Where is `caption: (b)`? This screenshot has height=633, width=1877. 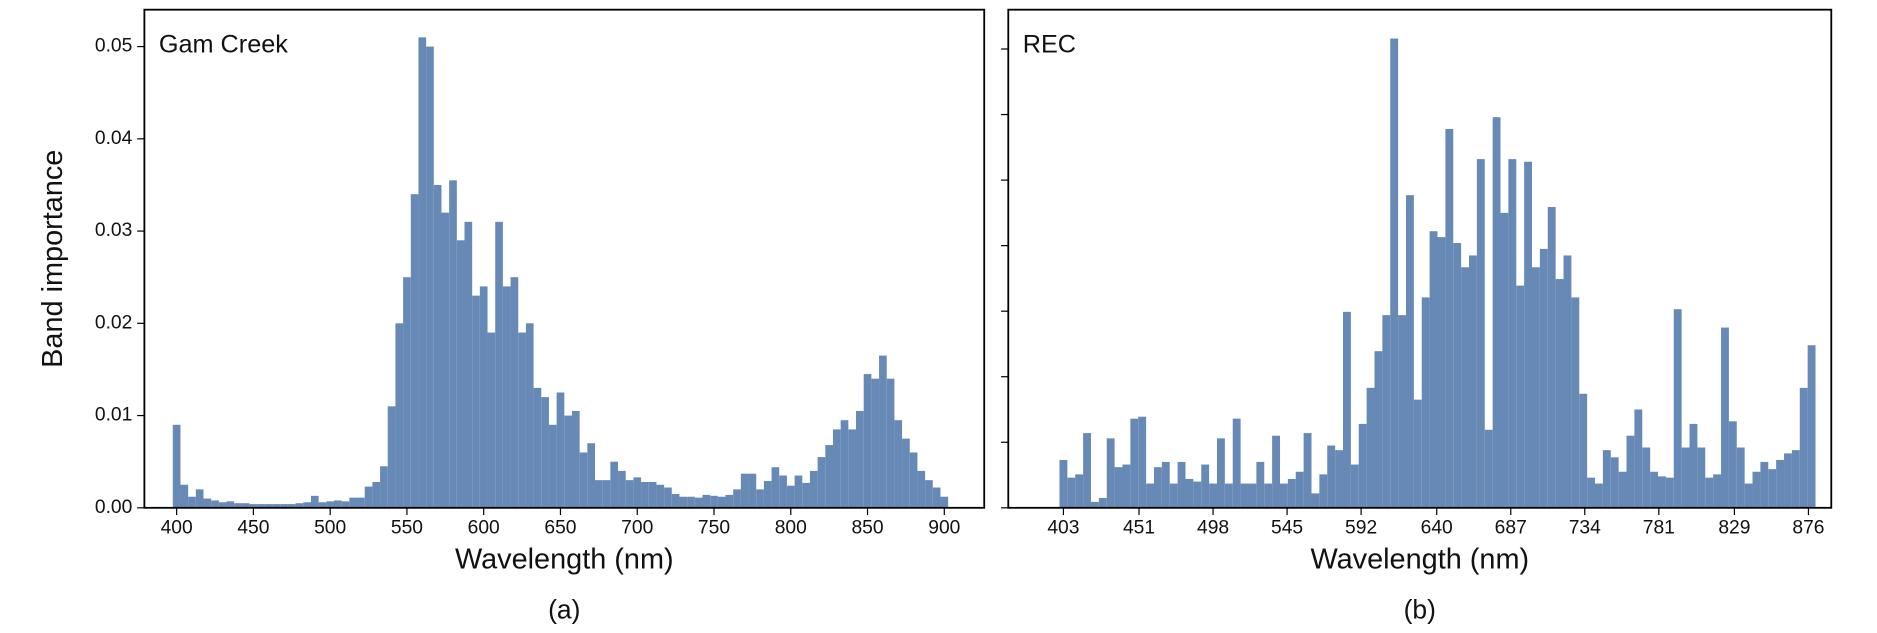
caption: (b) is located at coordinates (1420, 609).